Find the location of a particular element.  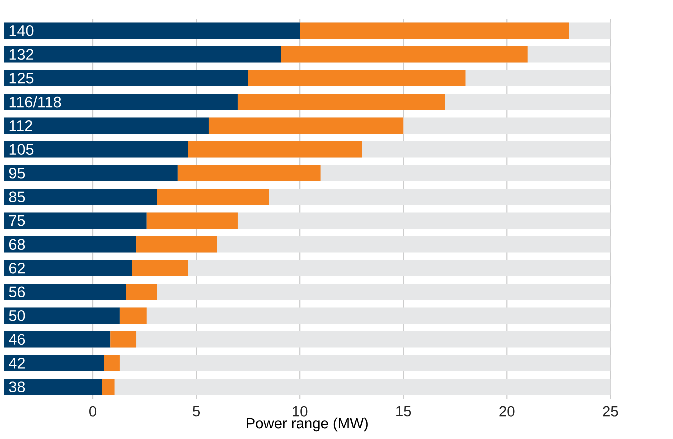

x-tick-label: 5 is located at coordinates (196, 411).